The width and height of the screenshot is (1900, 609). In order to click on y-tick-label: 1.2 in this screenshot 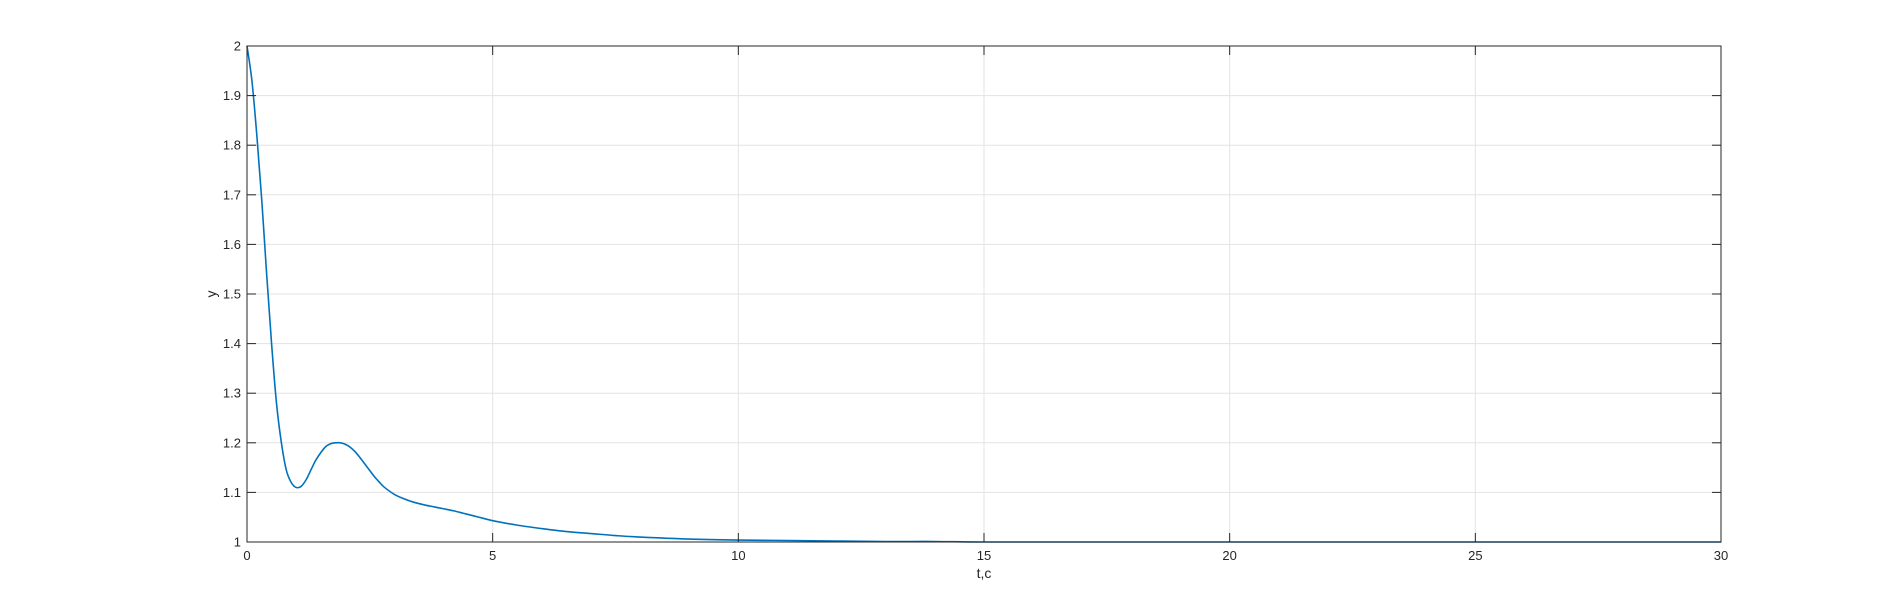, I will do `click(232, 442)`.